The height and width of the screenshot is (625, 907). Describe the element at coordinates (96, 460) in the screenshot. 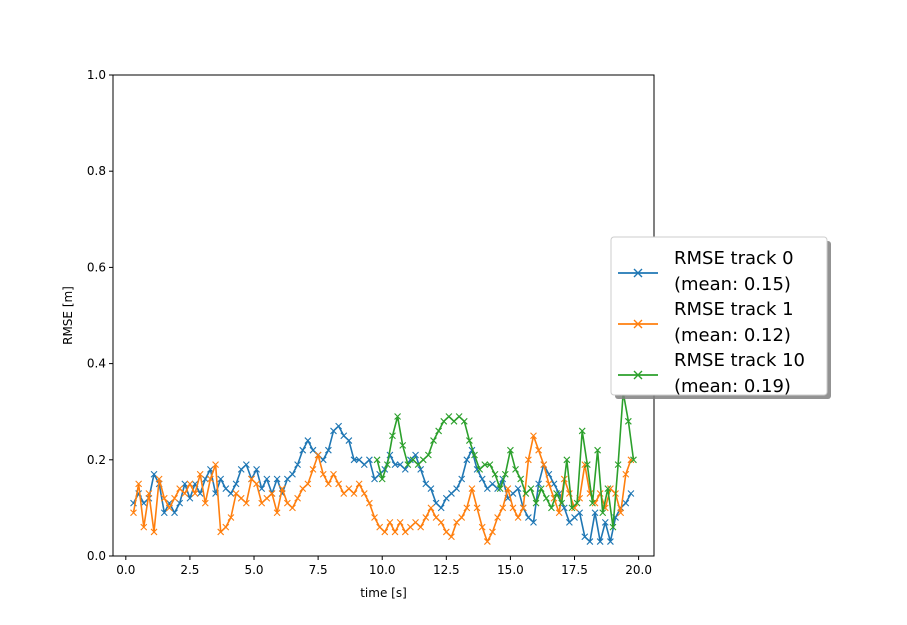

I see `y-tick-label: 0.2` at that location.